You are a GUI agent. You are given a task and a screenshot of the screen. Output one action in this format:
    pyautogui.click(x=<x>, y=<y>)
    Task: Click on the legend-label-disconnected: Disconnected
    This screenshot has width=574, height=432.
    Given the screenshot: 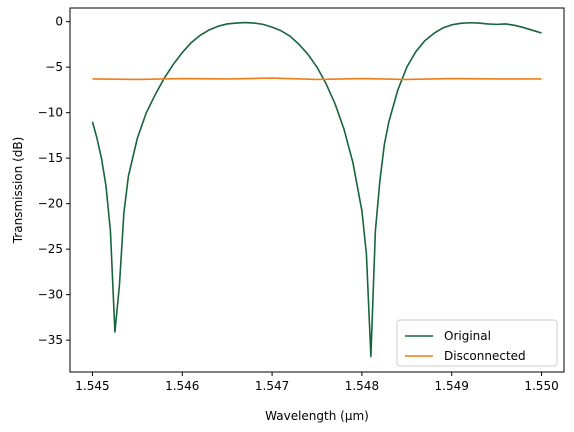 What is the action you would take?
    pyautogui.click(x=485, y=356)
    